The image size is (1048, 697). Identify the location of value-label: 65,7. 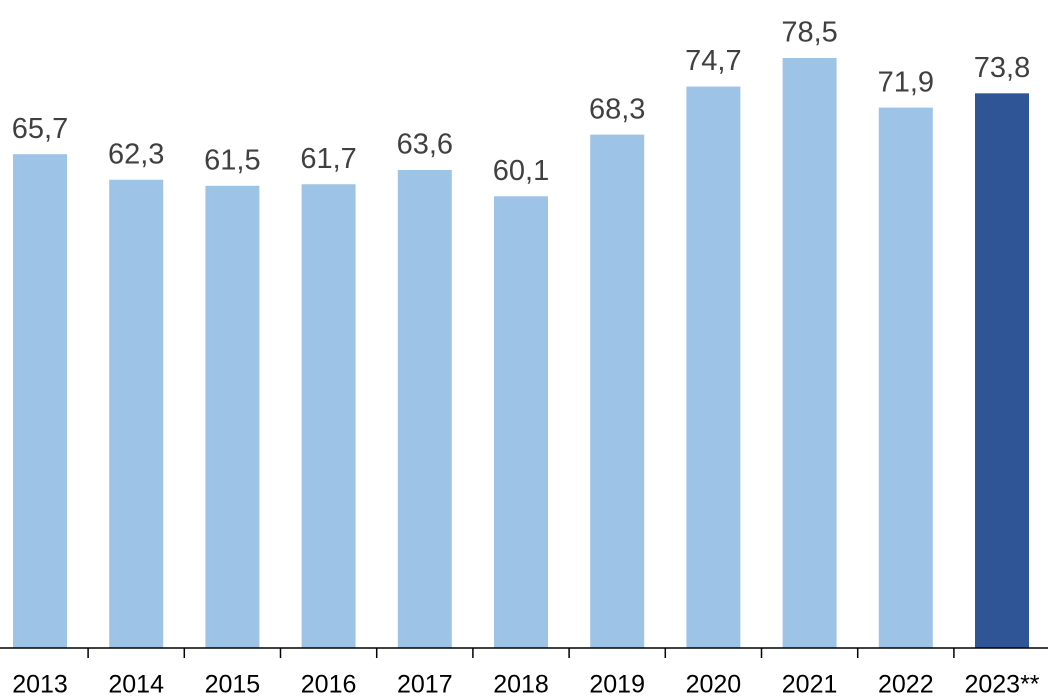
(40, 129).